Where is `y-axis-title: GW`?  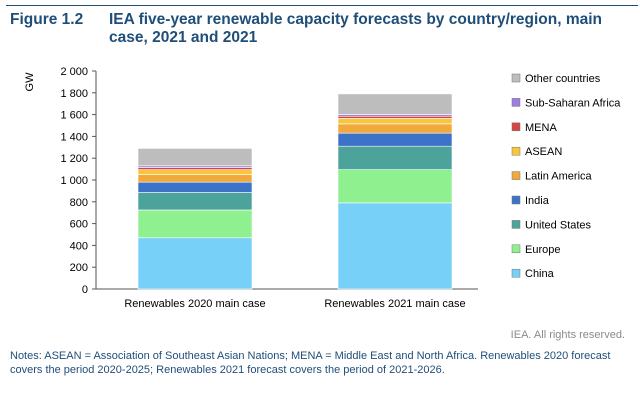 y-axis-title: GW is located at coordinates (30, 82).